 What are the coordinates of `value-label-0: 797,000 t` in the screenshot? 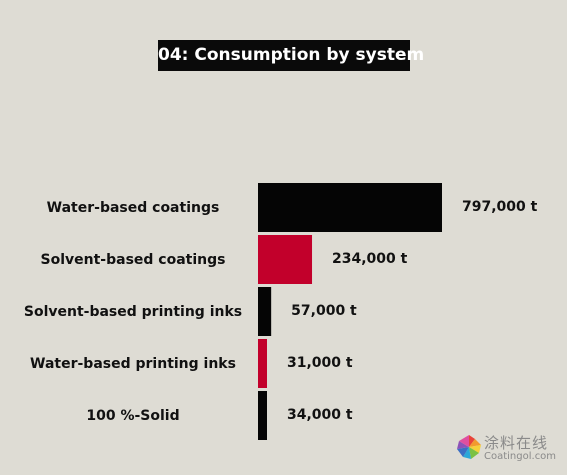 It's located at (500, 207).